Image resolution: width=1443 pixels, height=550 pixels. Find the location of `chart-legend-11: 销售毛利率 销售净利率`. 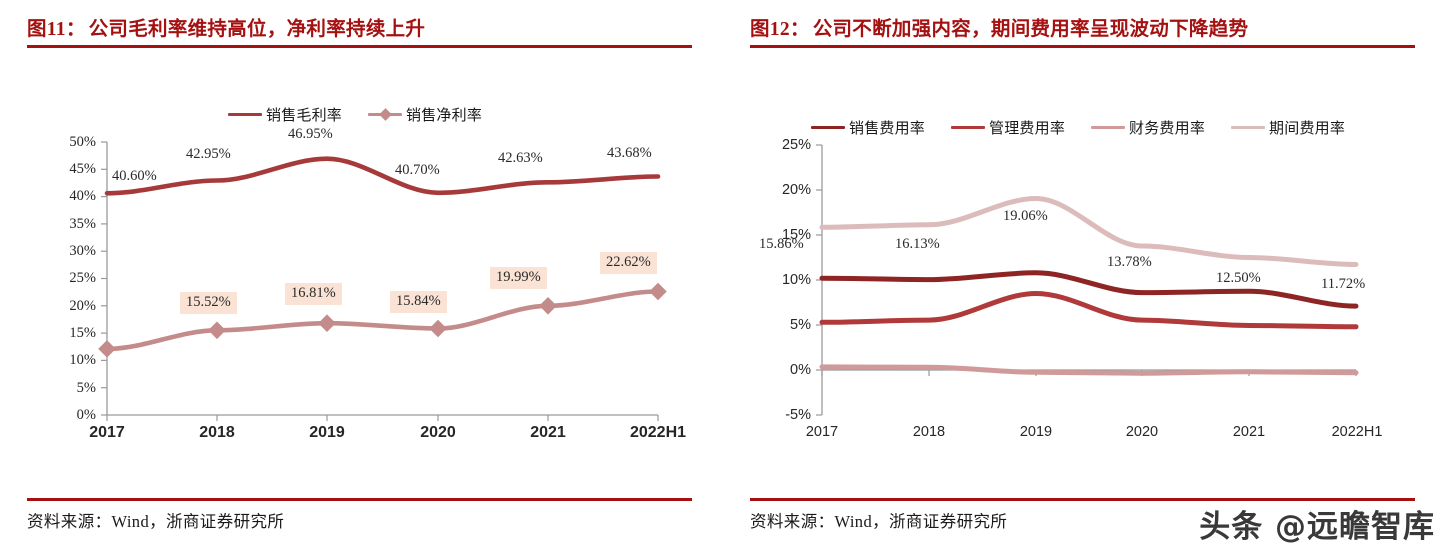

chart-legend-11: 销售毛利率 销售净利率 is located at coordinates (355, 114).